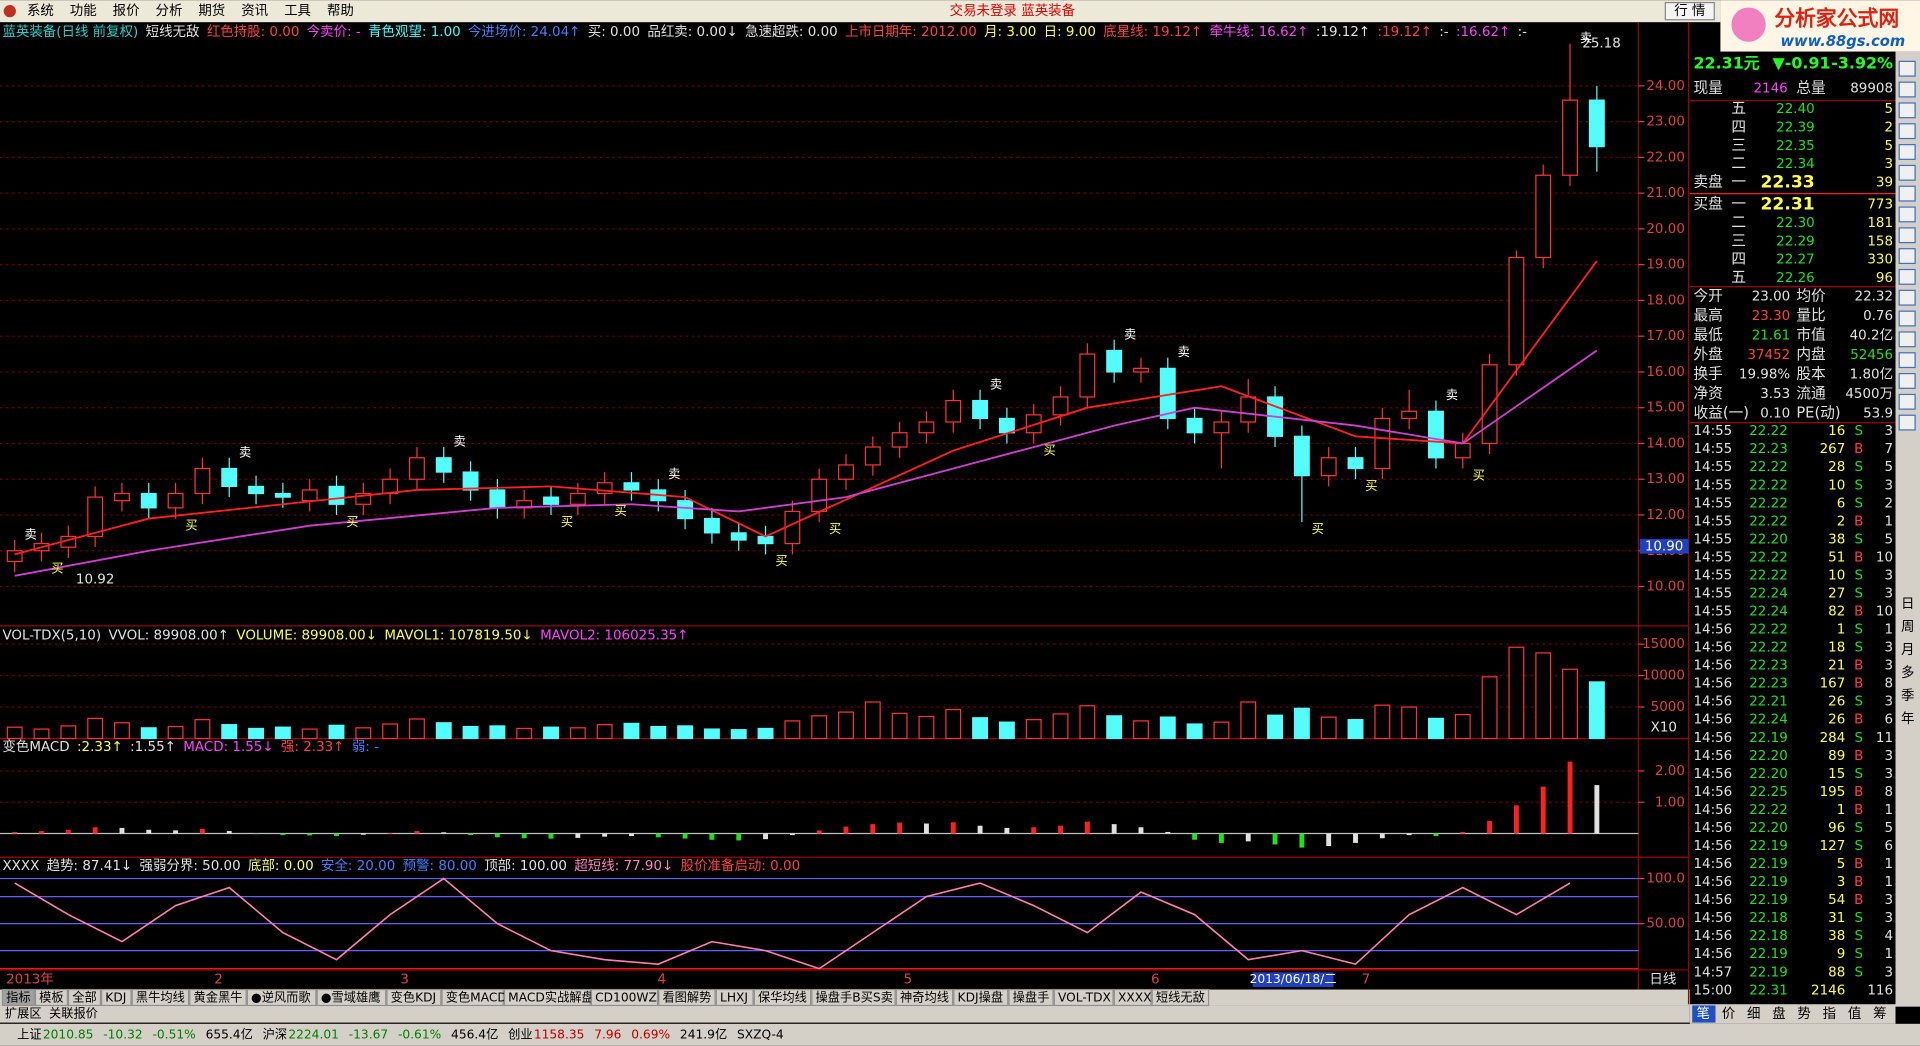 The height and width of the screenshot is (1046, 1920). I want to click on quote-tab: 值, so click(1854, 1014).